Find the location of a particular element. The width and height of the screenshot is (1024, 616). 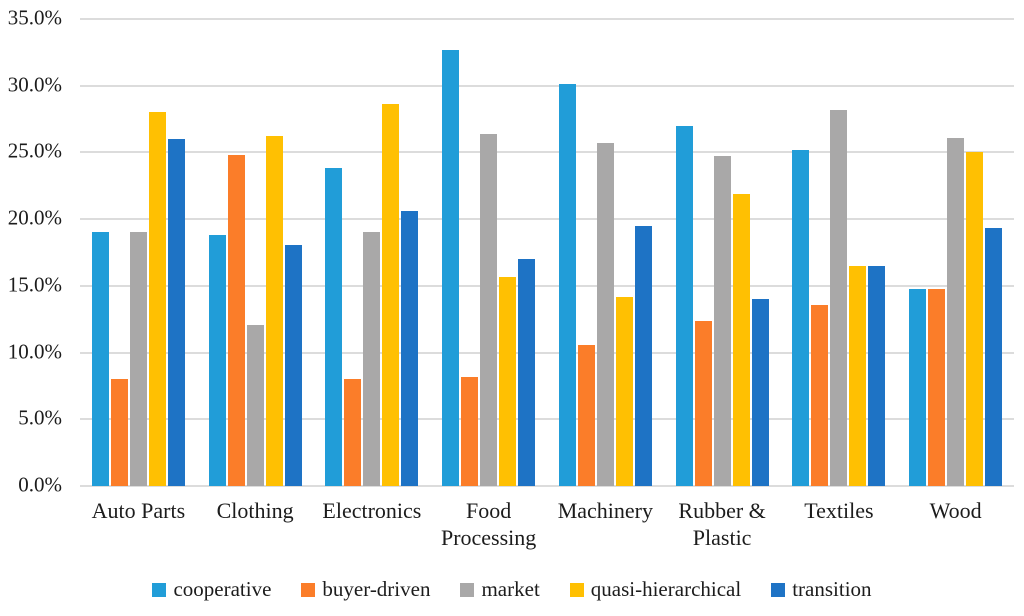

legend-item-transition: transition is located at coordinates (821, 589).